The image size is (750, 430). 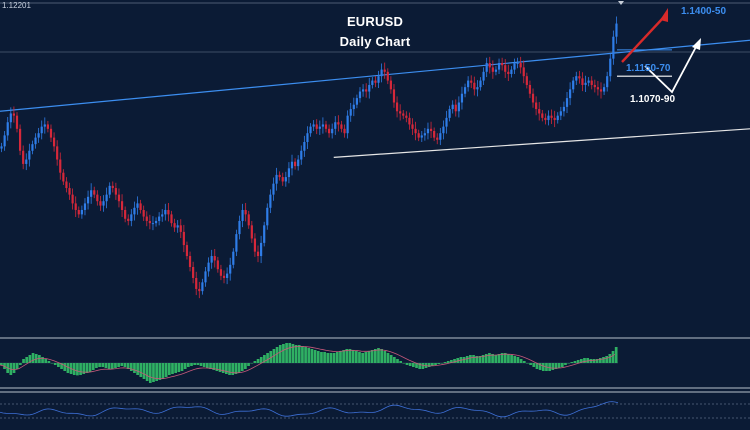 I want to click on bear-projection-arrow, so click(x=642, y=40).